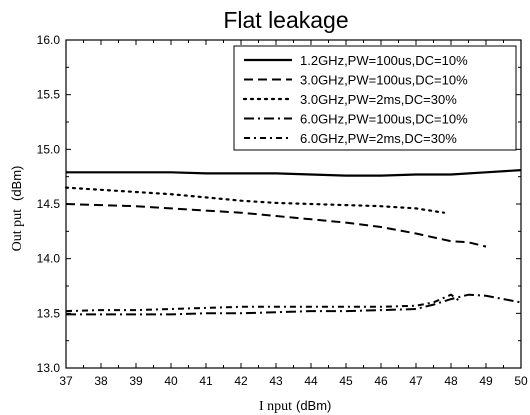  Describe the element at coordinates (311, 381) in the screenshot. I see `x-tick-label: 44` at that location.